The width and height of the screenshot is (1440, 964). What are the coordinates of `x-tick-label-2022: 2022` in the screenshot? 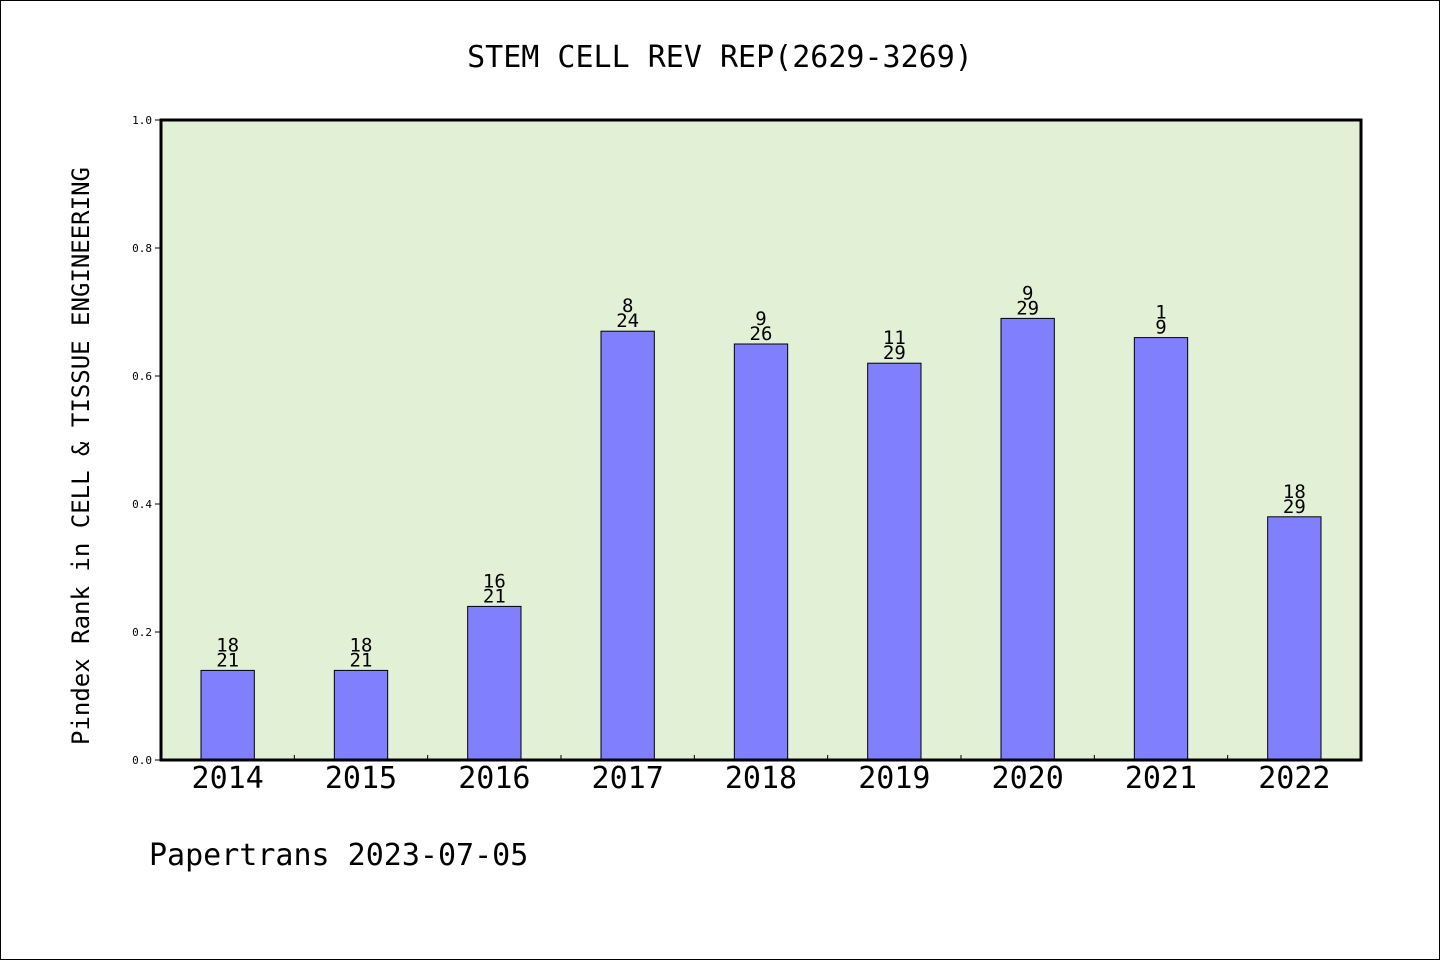 It's located at (1294, 778).